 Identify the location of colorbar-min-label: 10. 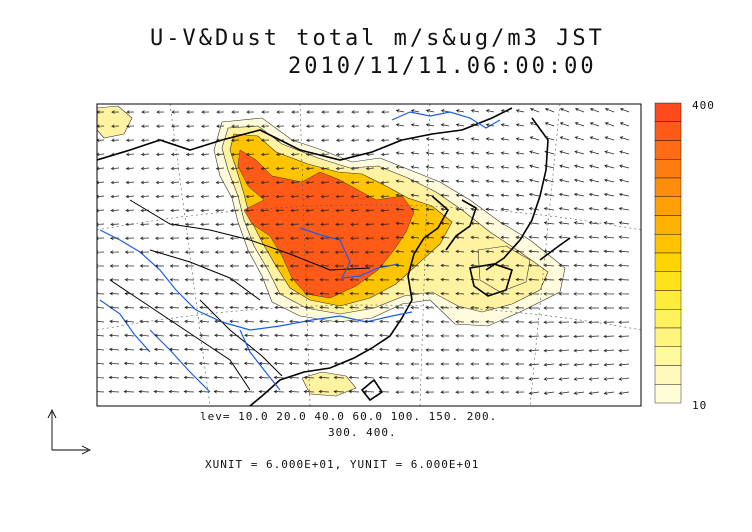
(700, 405).